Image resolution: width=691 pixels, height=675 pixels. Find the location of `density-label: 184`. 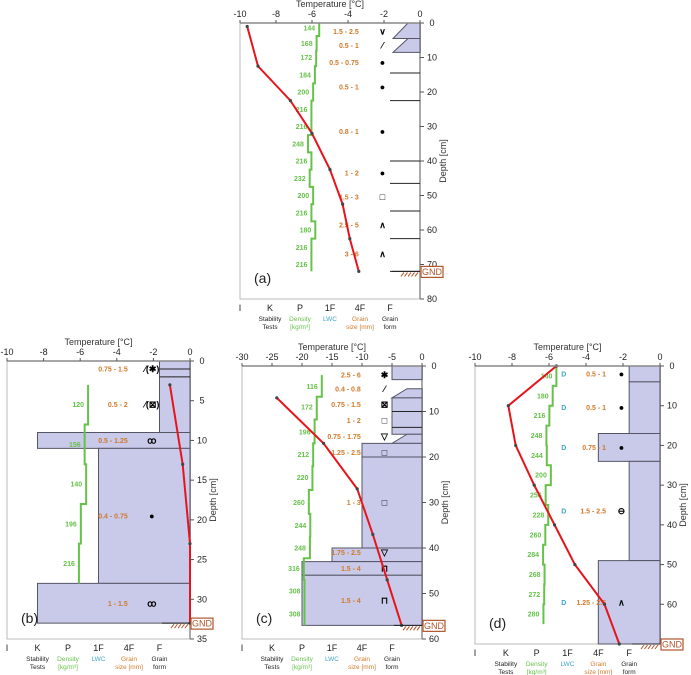

density-label: 184 is located at coordinates (305, 75).